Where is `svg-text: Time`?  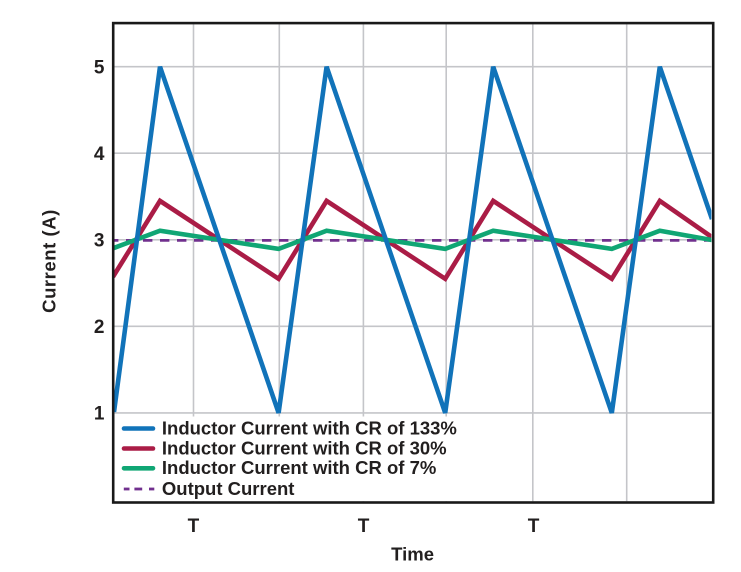
svg-text: Time is located at coordinates (412, 553).